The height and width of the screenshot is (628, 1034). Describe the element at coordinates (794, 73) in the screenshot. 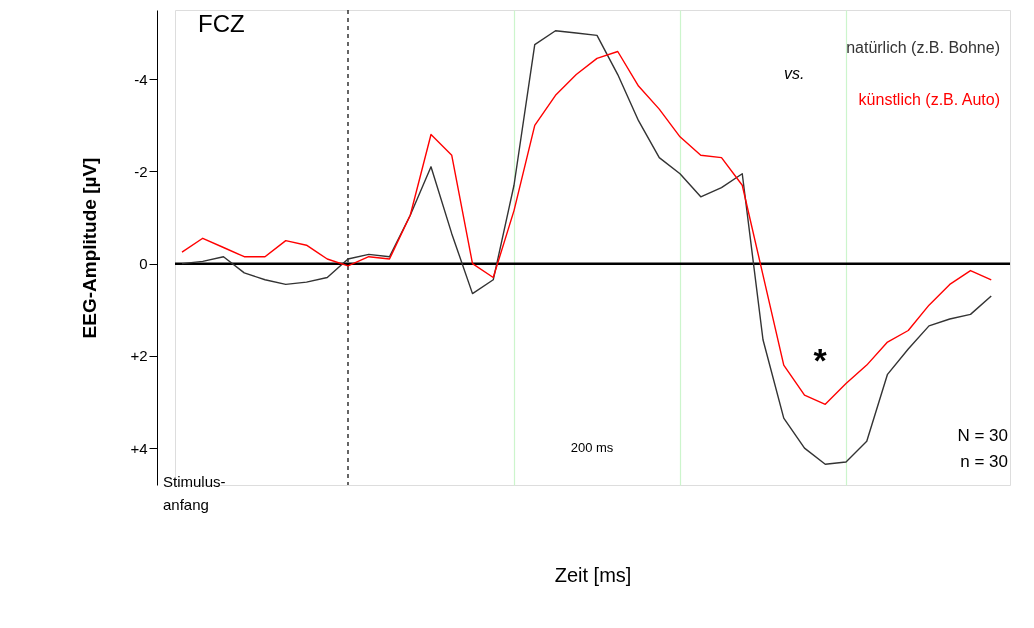

I see `annotation: vs.` at that location.